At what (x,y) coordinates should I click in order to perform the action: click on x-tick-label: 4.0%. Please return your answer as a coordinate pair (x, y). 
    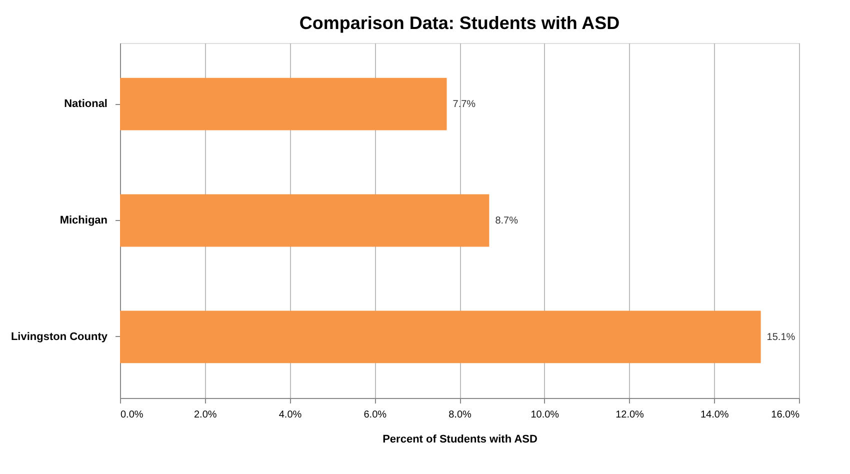
    Looking at the image, I should click on (290, 415).